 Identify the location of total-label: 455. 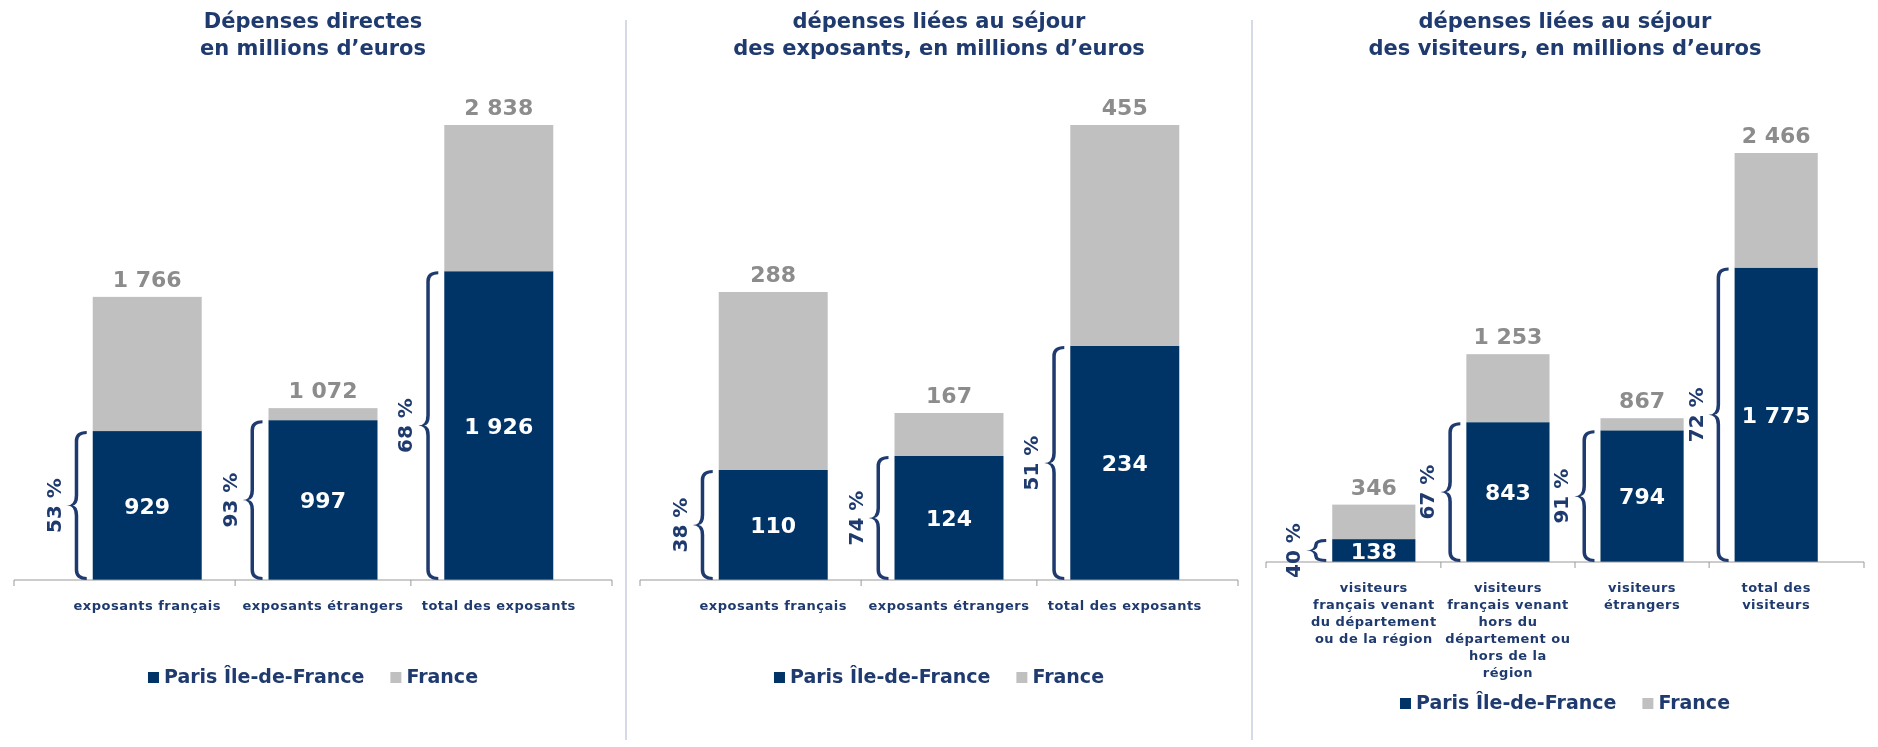
(1124, 107).